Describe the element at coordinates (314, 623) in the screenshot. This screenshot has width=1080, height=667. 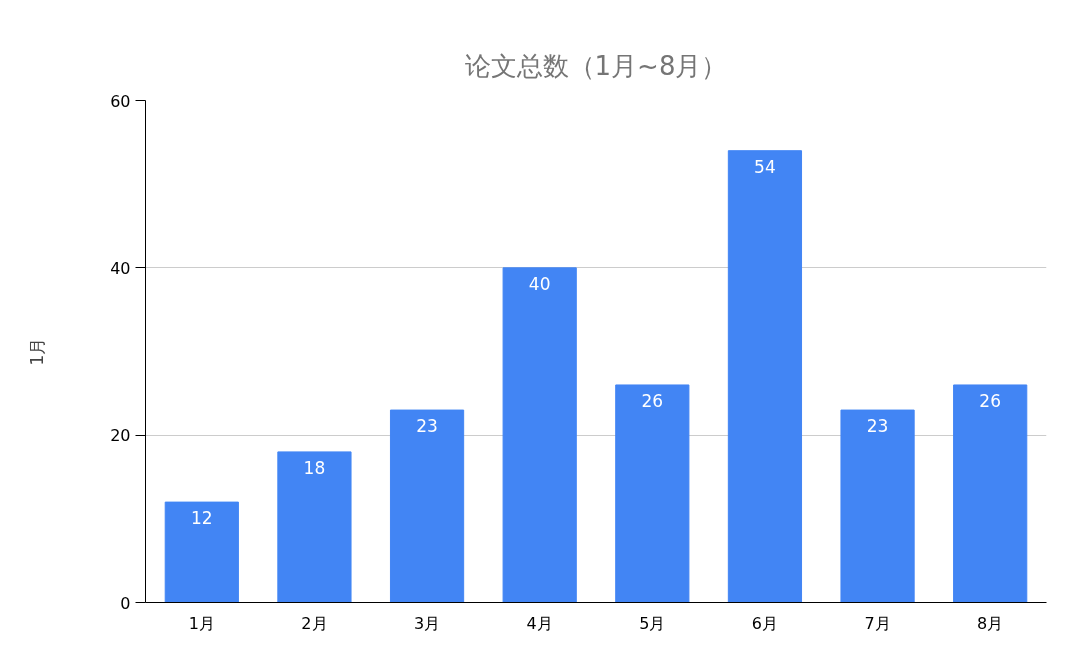
I see `x-tick-label: 2月` at that location.